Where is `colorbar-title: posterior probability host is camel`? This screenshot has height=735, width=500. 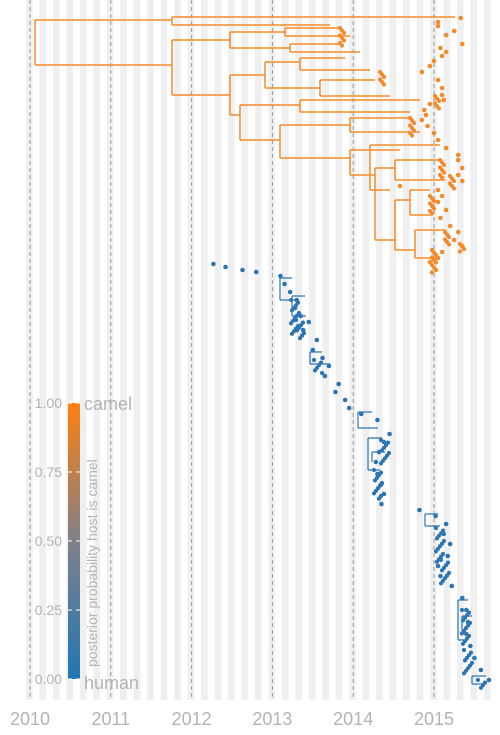
colorbar-title: posterior probability host is camel is located at coordinates (92, 563).